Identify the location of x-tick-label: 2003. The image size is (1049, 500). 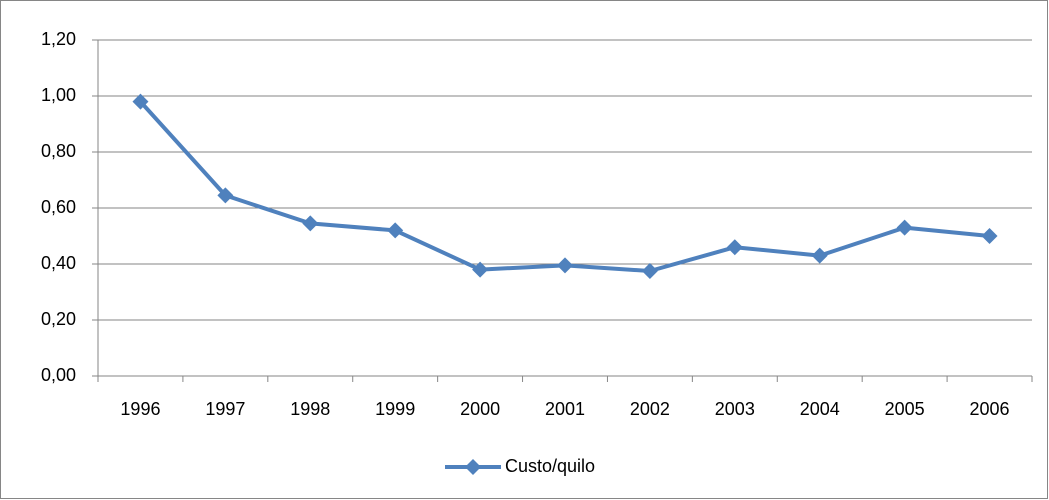
(735, 409).